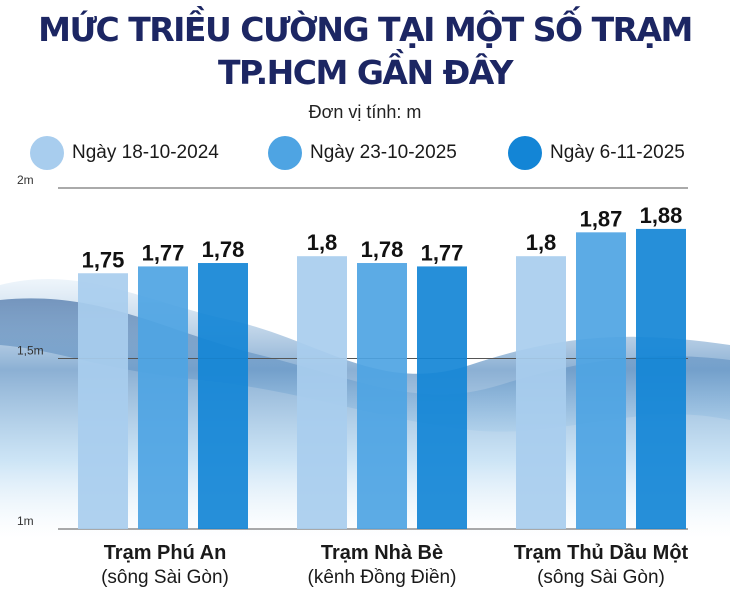 The width and height of the screenshot is (730, 593). What do you see at coordinates (661, 215) in the screenshot?
I see `data-label-3-3: 1,88` at bounding box center [661, 215].